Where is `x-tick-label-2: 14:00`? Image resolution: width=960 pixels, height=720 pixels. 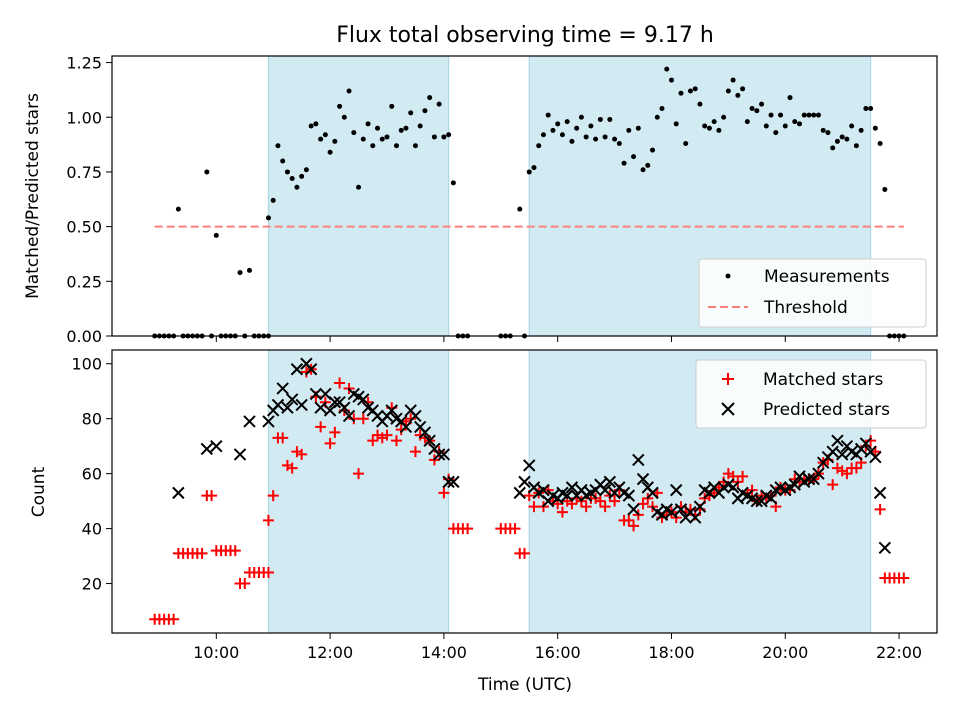 x-tick-label-2: 14:00 is located at coordinates (444, 652).